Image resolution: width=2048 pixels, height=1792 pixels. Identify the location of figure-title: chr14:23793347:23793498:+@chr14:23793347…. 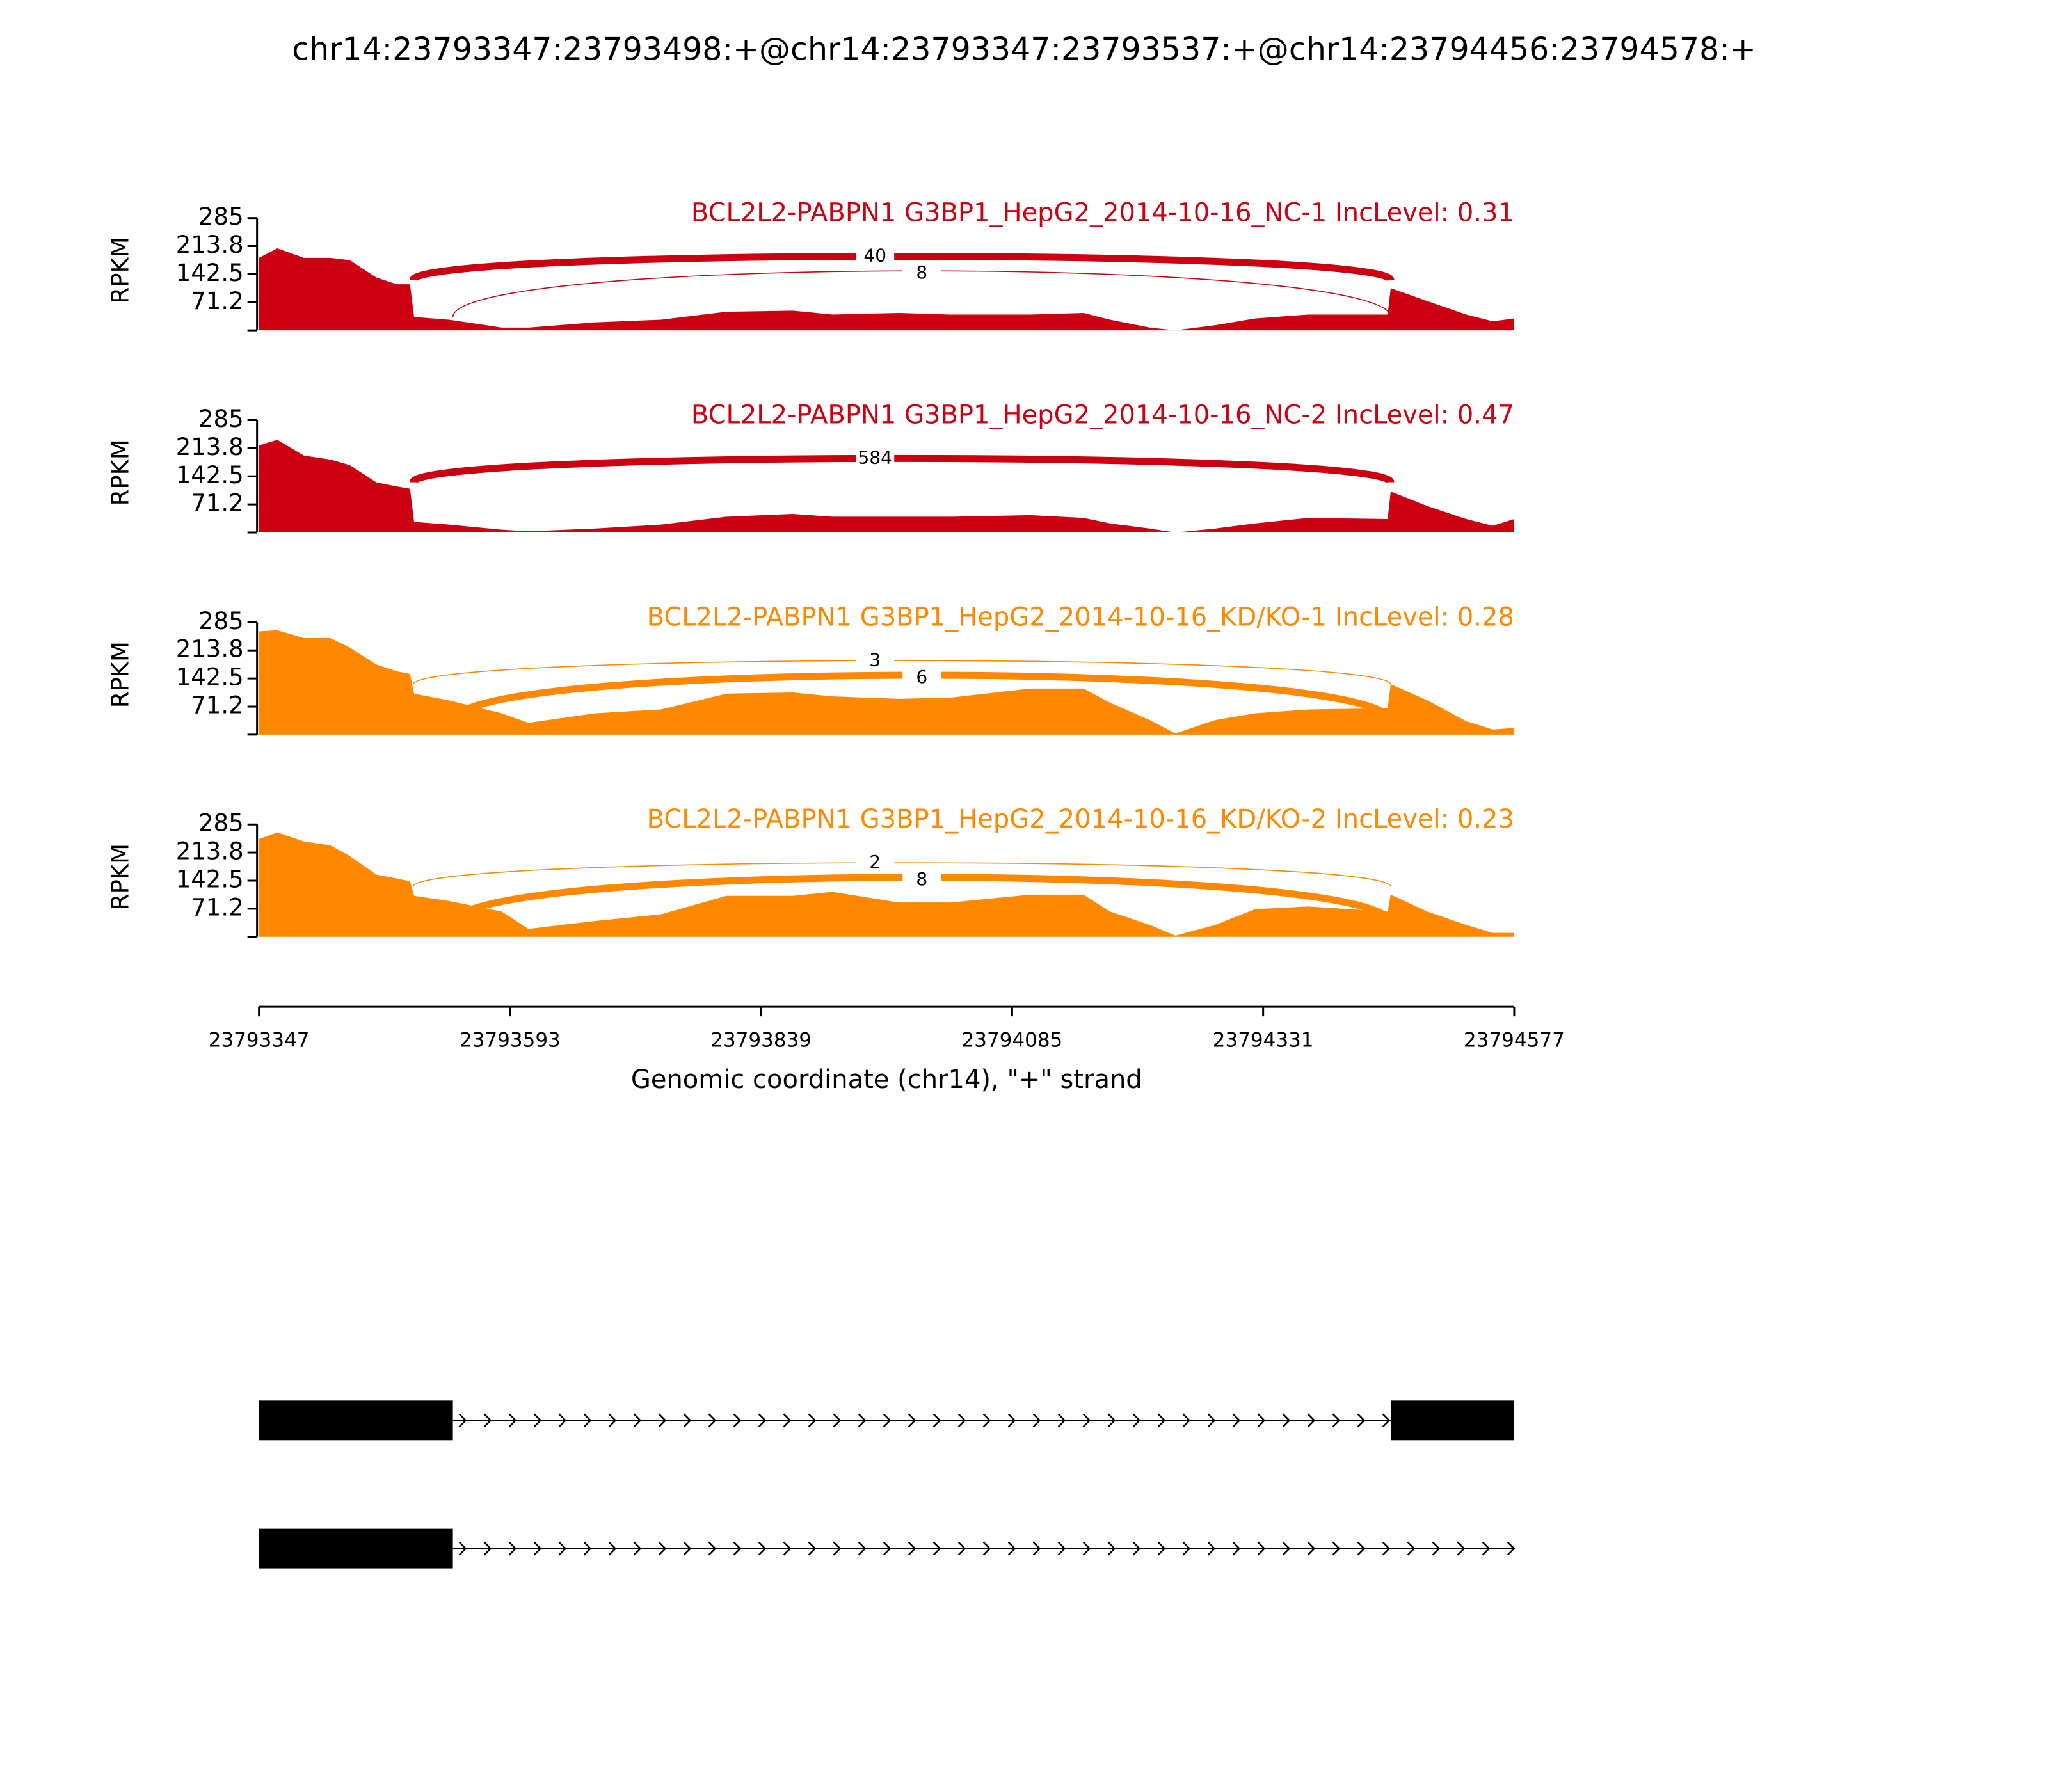
(1024, 49).